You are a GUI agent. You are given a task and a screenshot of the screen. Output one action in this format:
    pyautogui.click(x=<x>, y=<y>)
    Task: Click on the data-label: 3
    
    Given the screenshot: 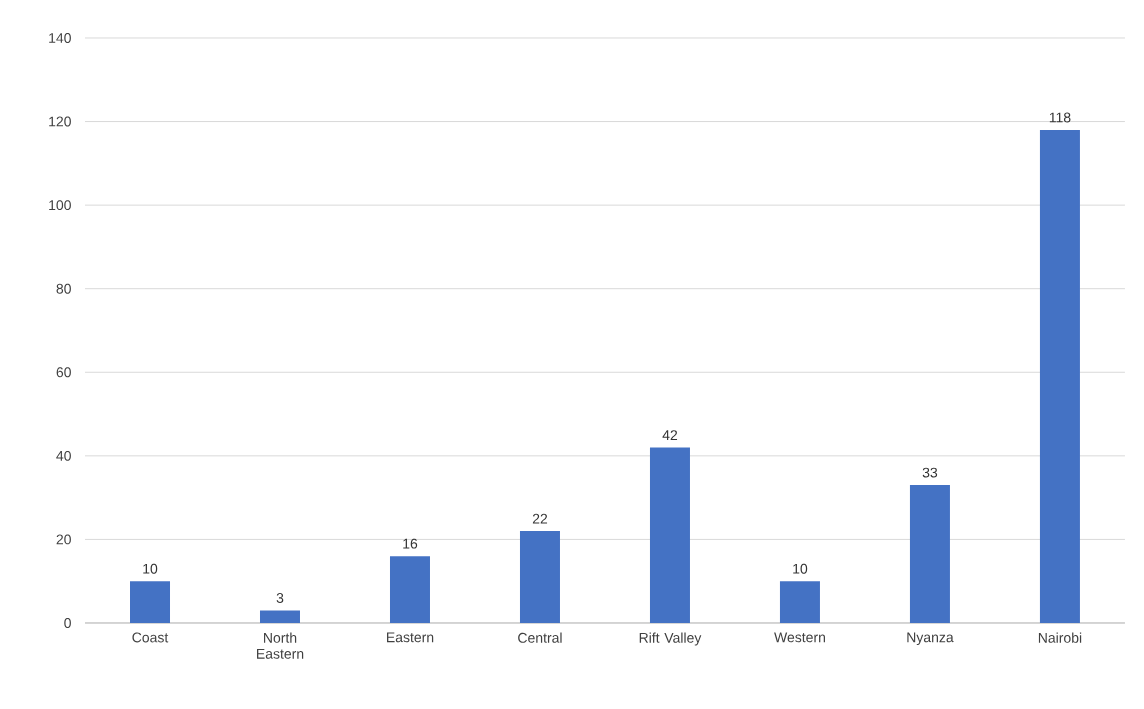 What is the action you would take?
    pyautogui.click(x=280, y=598)
    